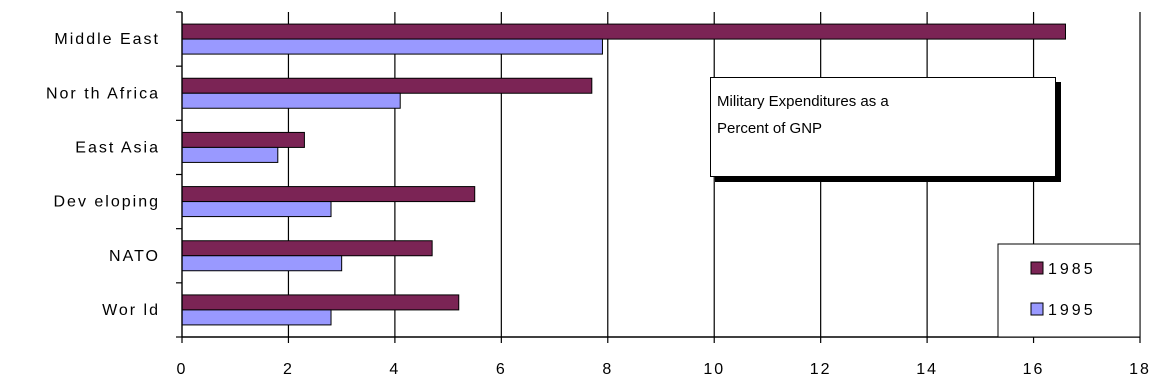 The image size is (1157, 388). I want to click on x-tick-label-6: 6, so click(501, 369).